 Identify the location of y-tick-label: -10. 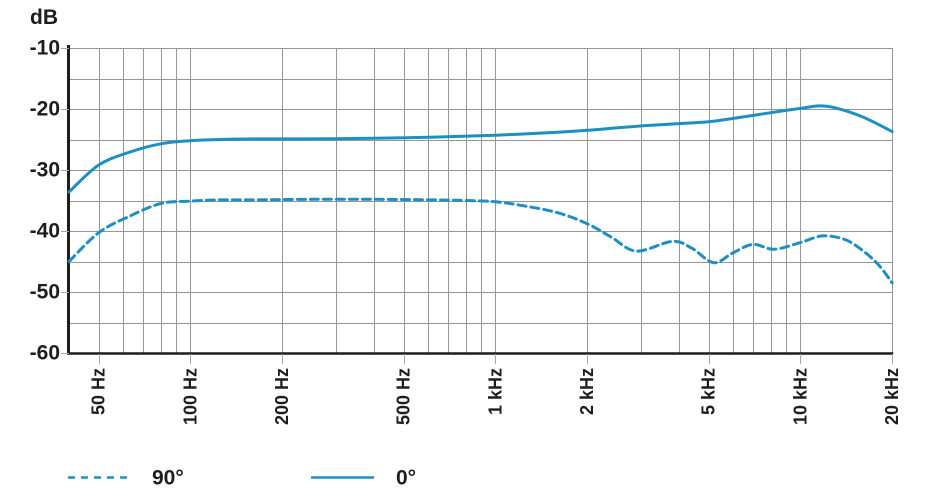
(45, 48).